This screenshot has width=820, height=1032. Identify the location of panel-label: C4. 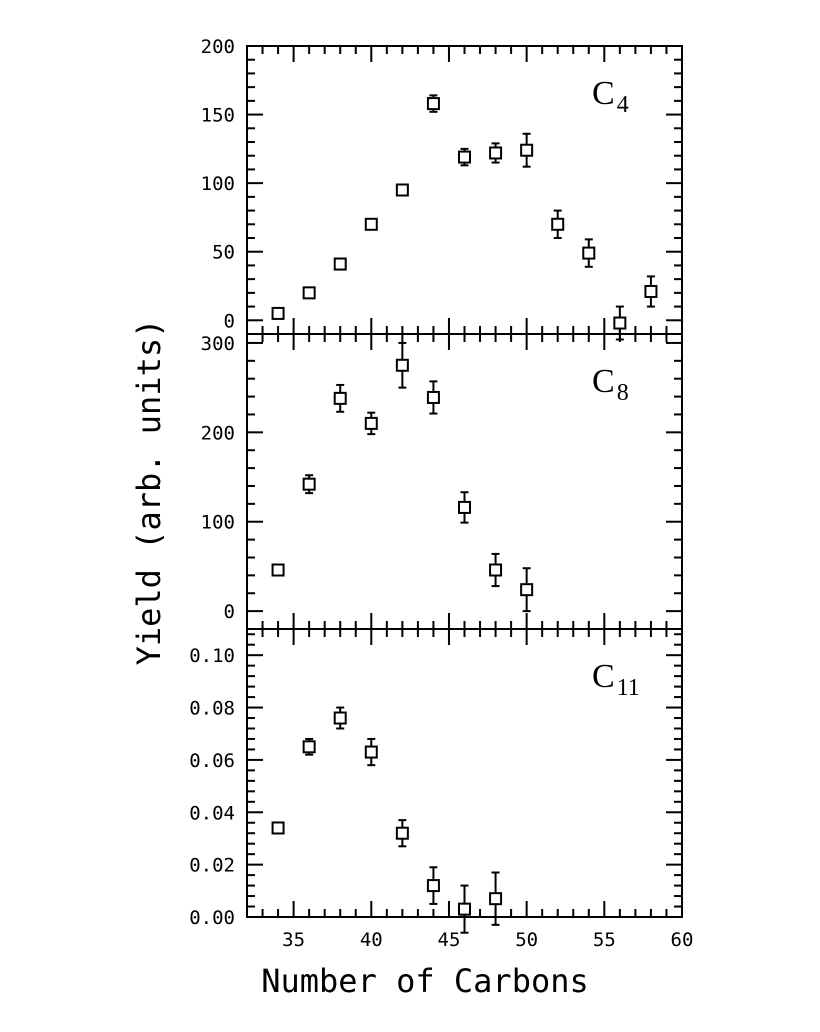
(610, 96).